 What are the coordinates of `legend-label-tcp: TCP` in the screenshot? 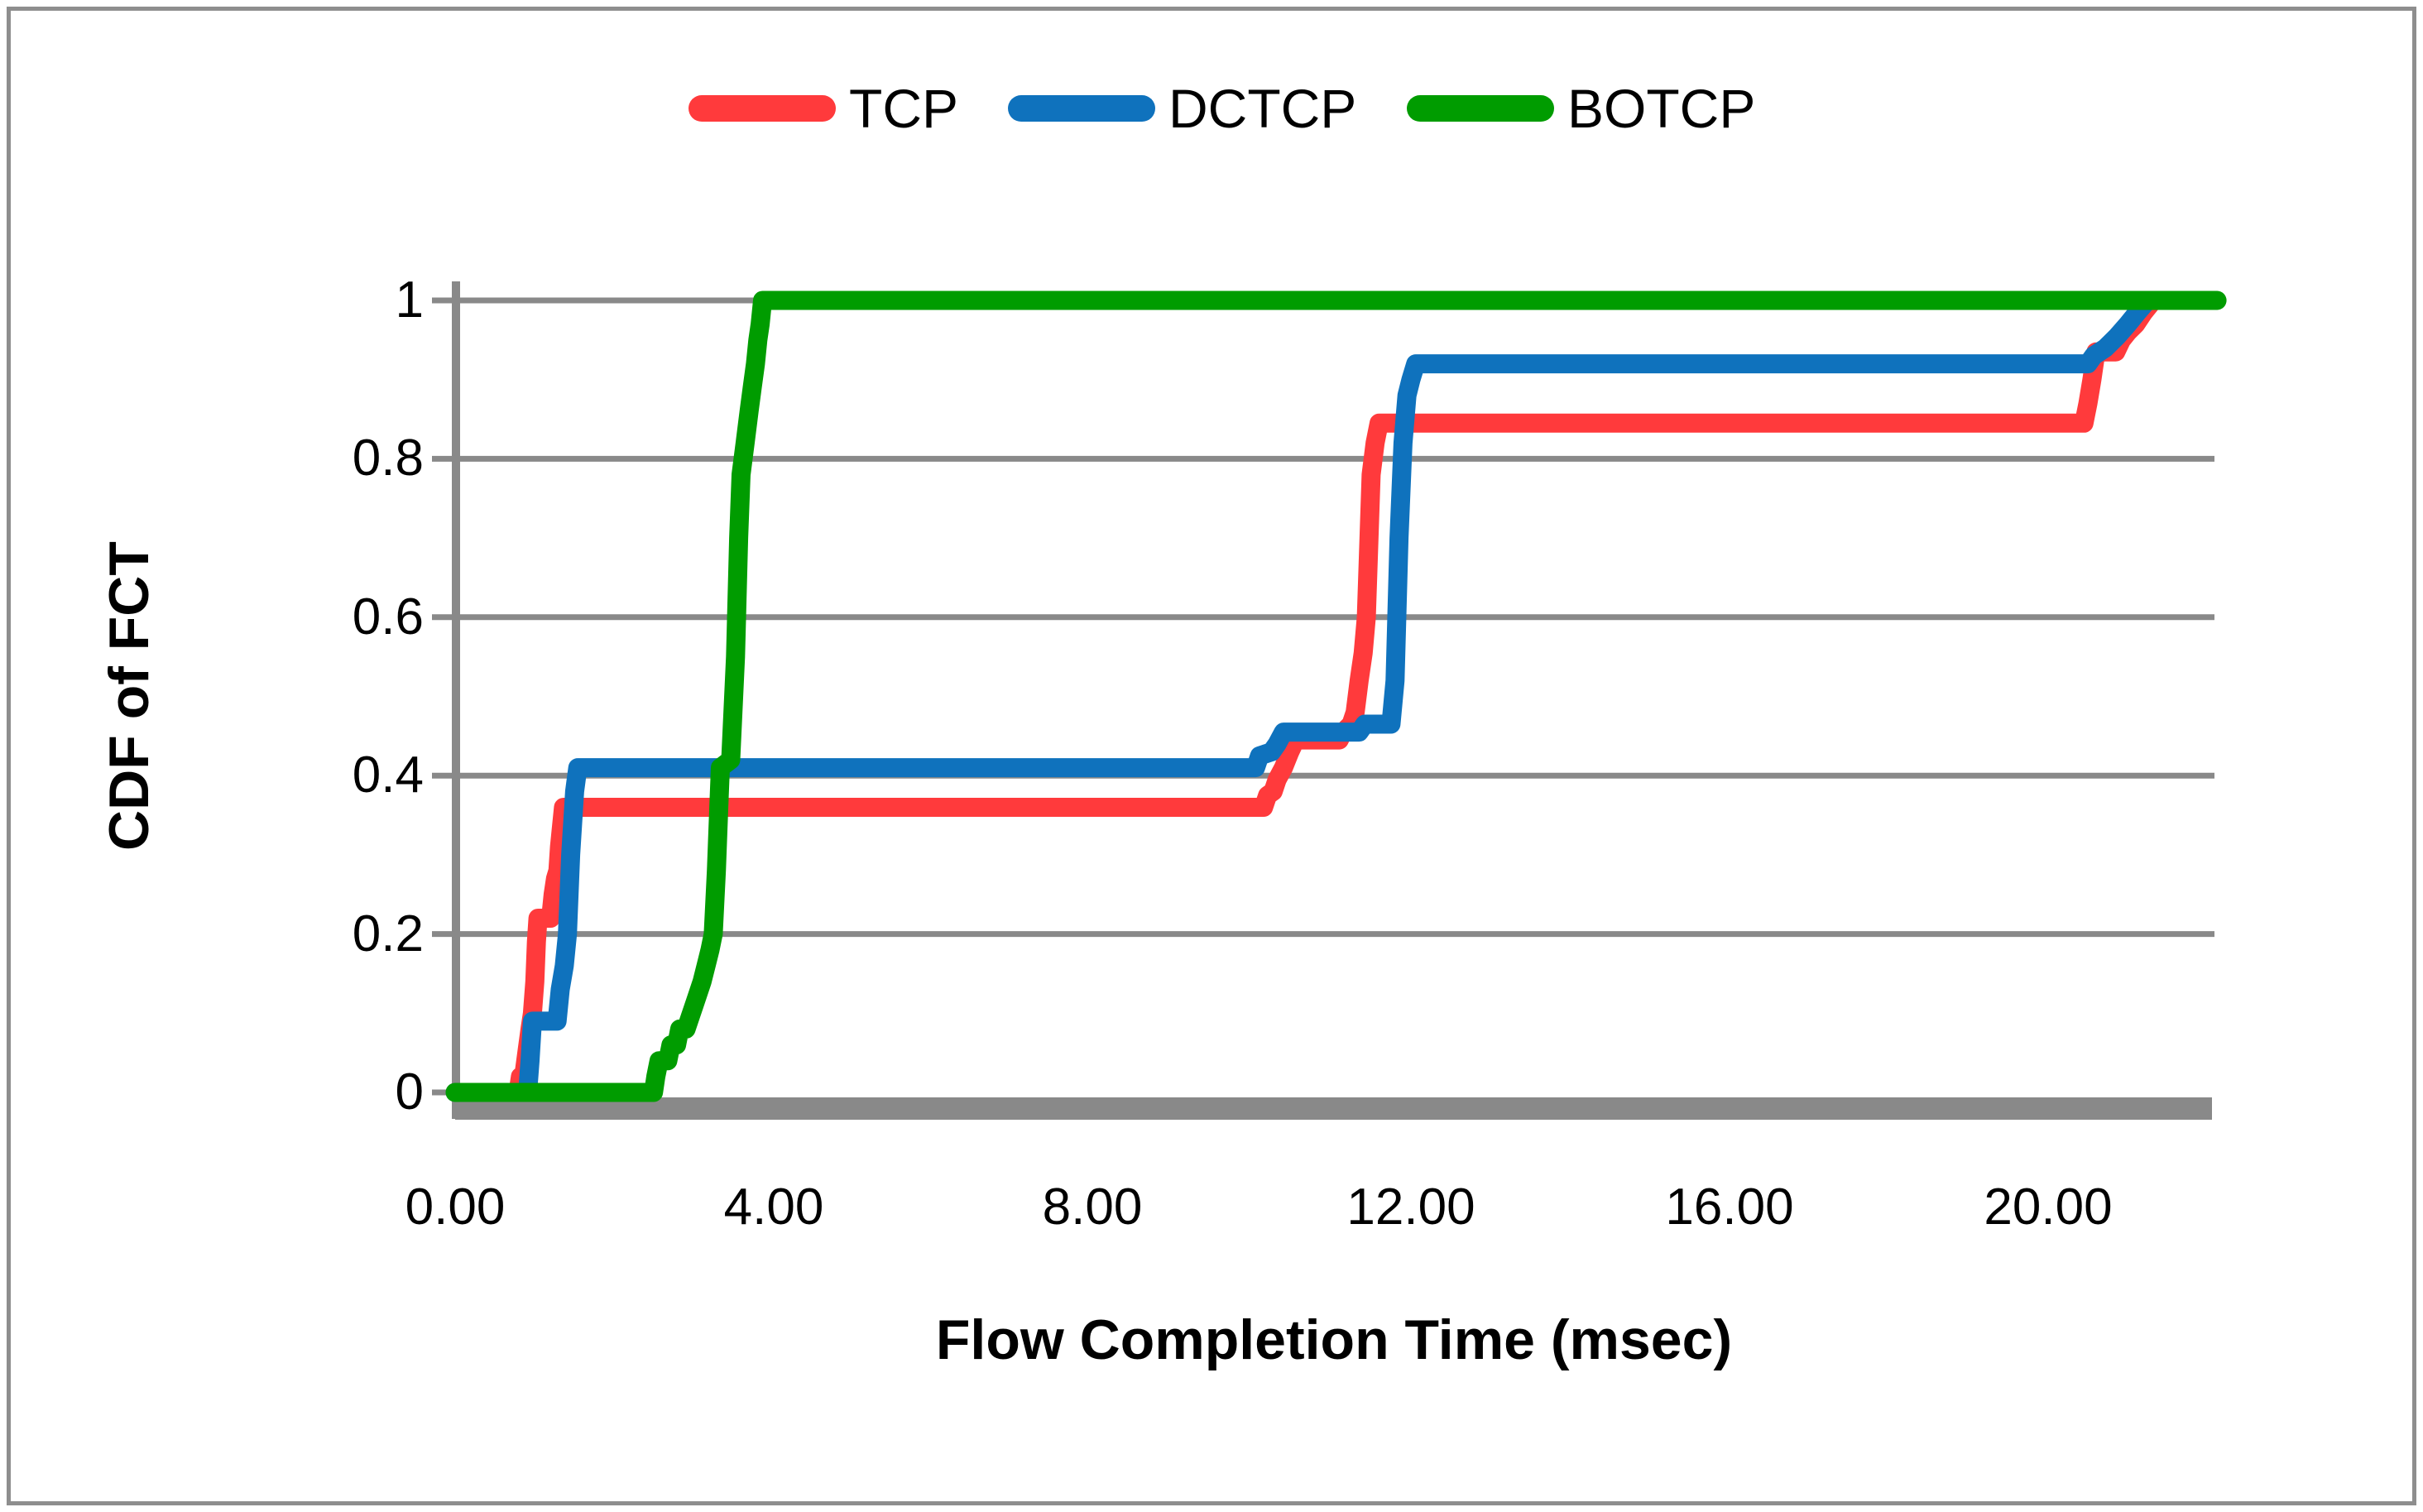 It's located at (903, 108).